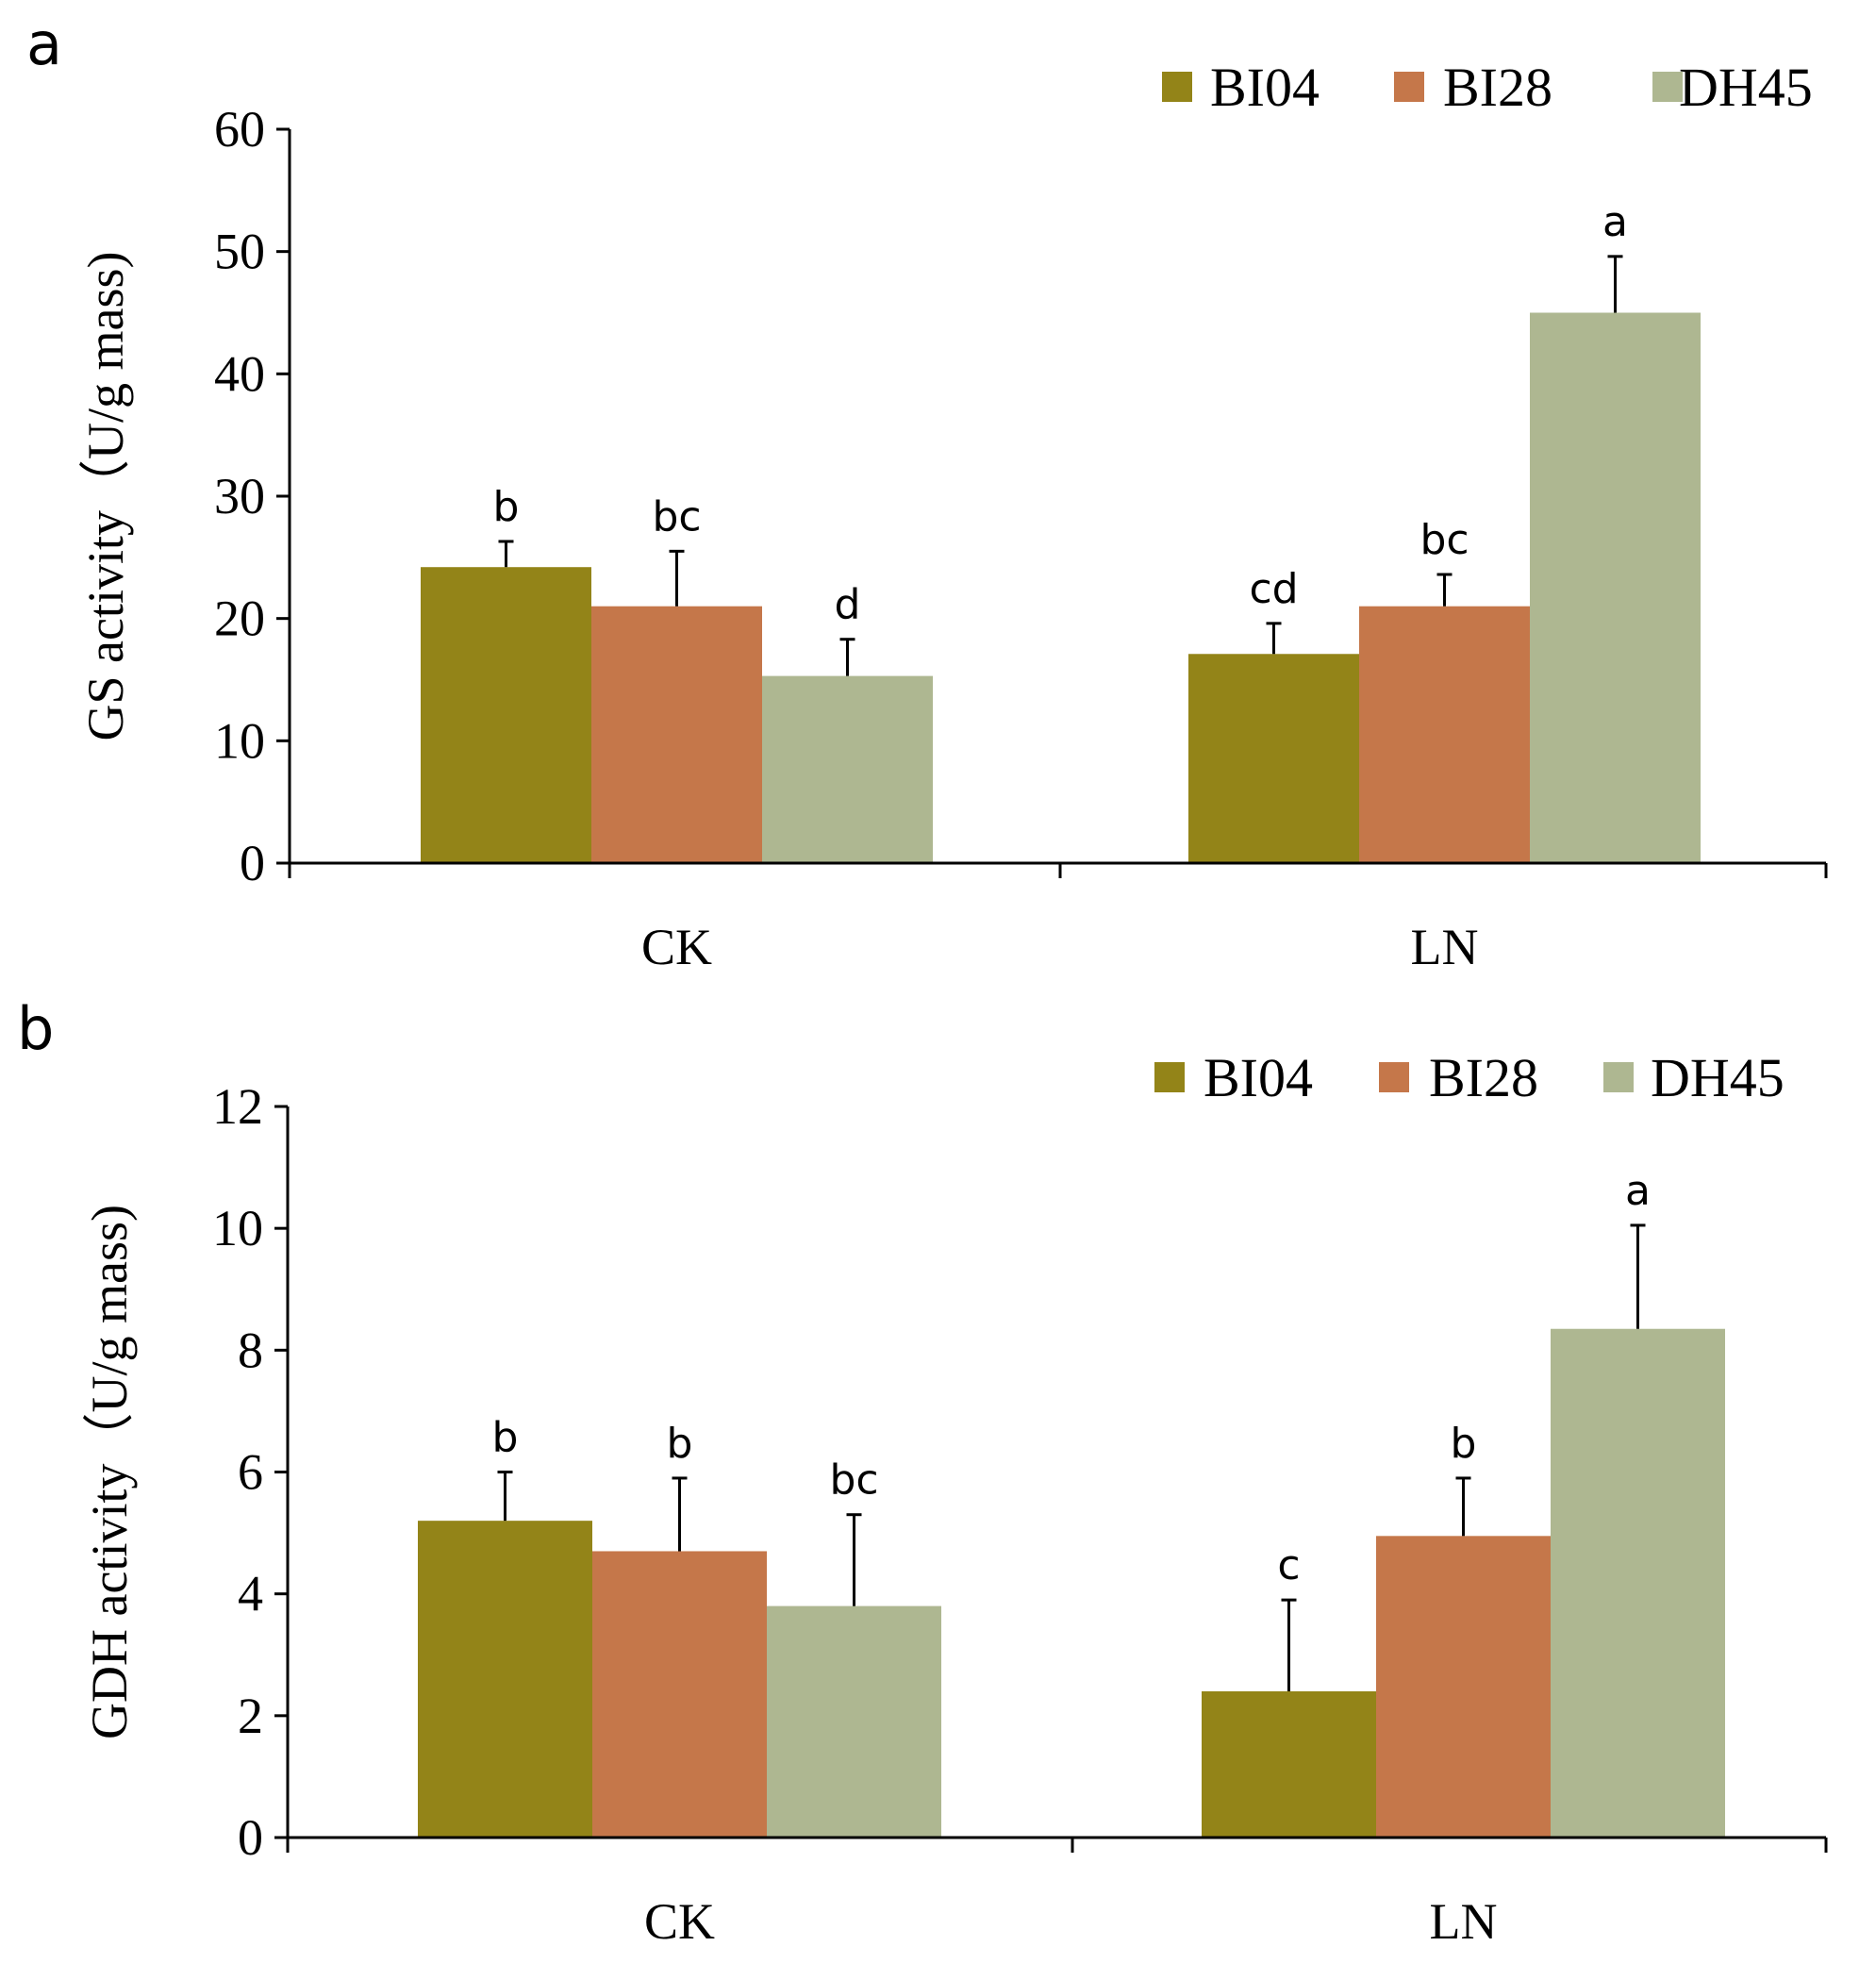  What do you see at coordinates (239, 619) in the screenshot?
I see `y-tick-label: 20` at bounding box center [239, 619].